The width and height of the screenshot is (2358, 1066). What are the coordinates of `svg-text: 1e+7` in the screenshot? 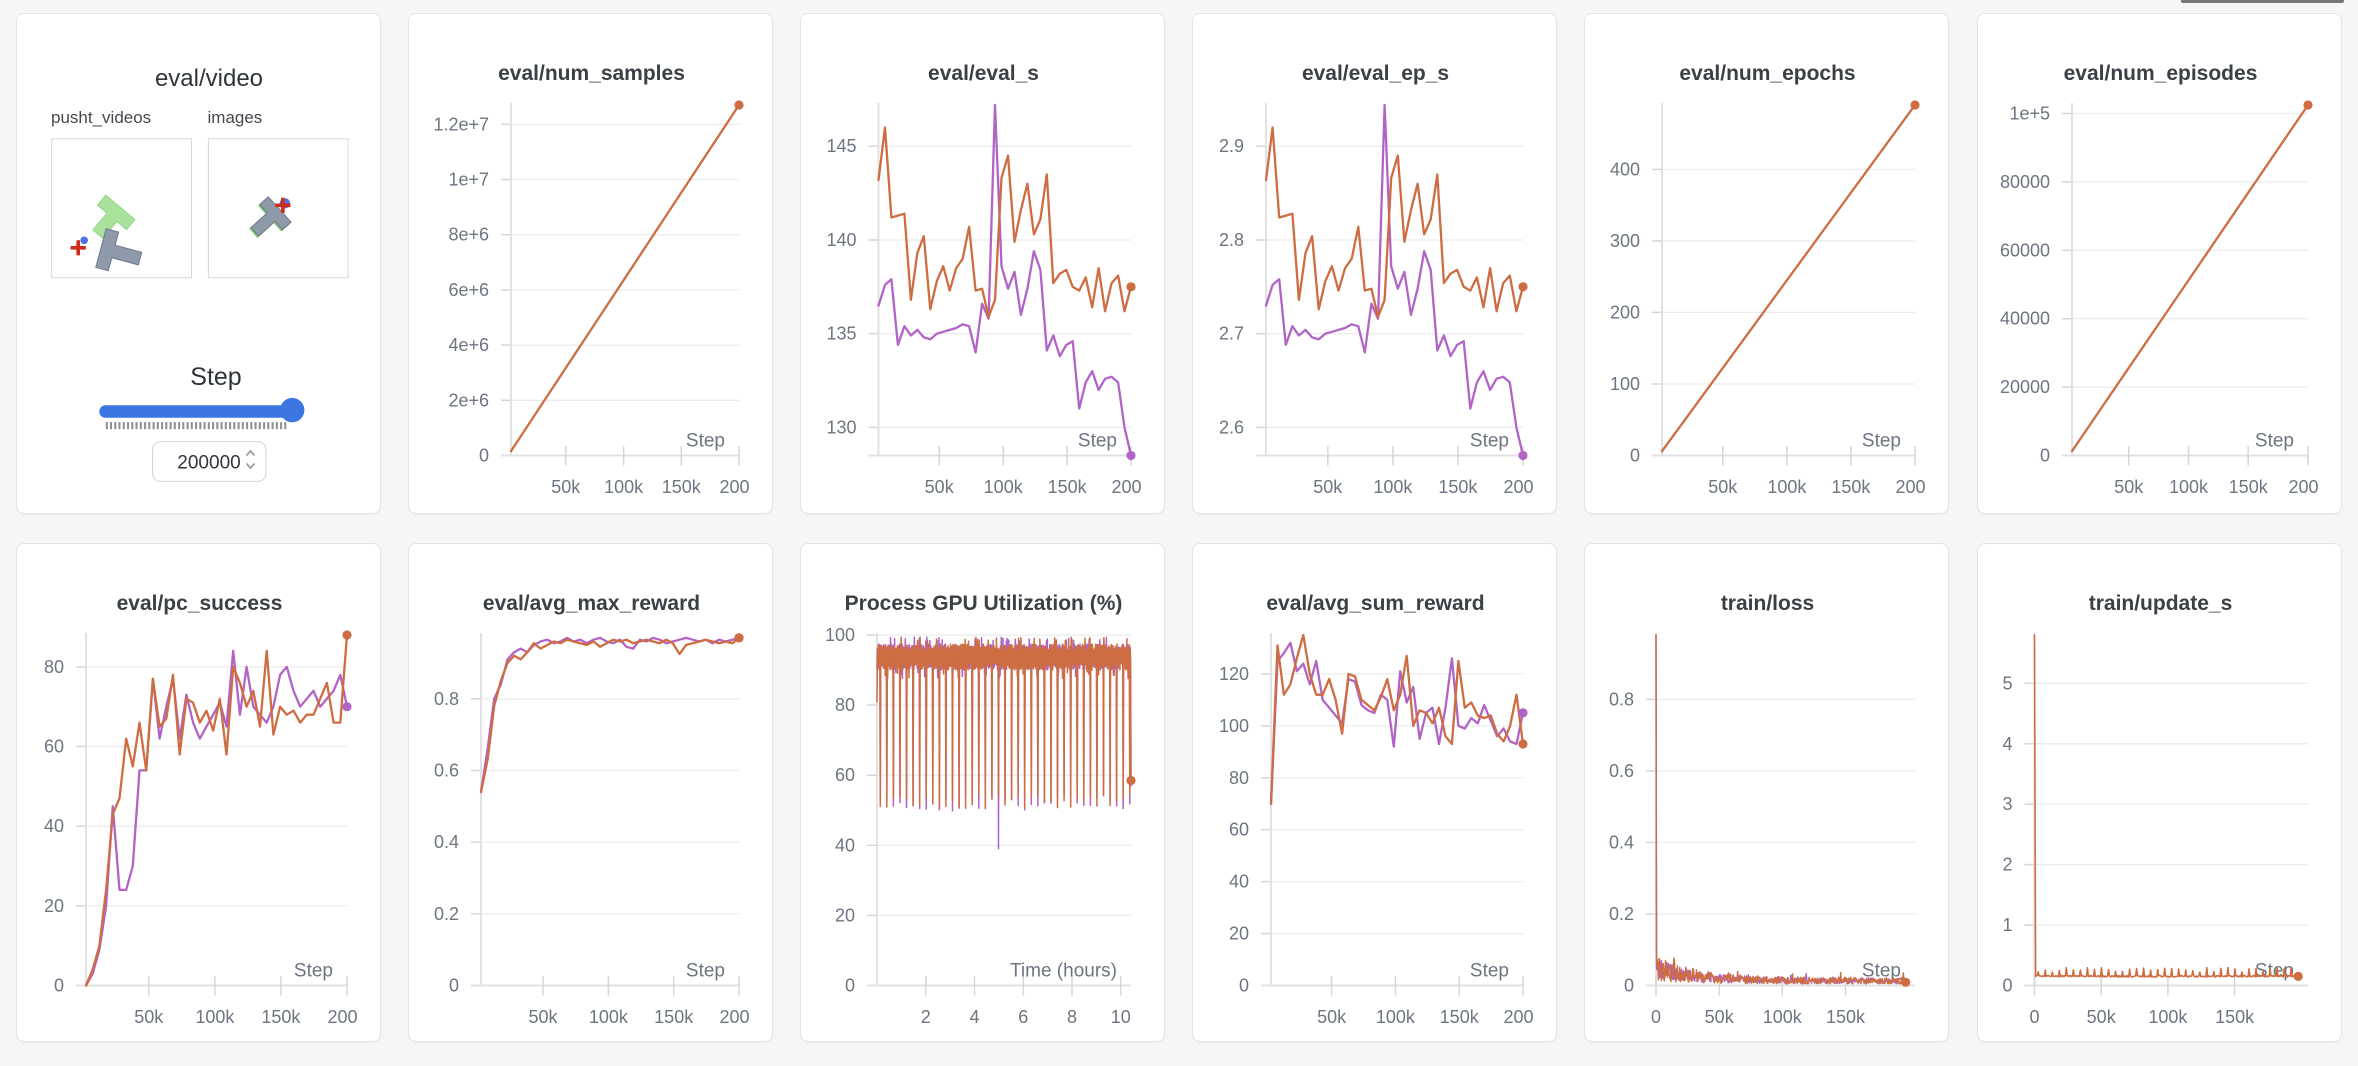 It's located at (469, 180).